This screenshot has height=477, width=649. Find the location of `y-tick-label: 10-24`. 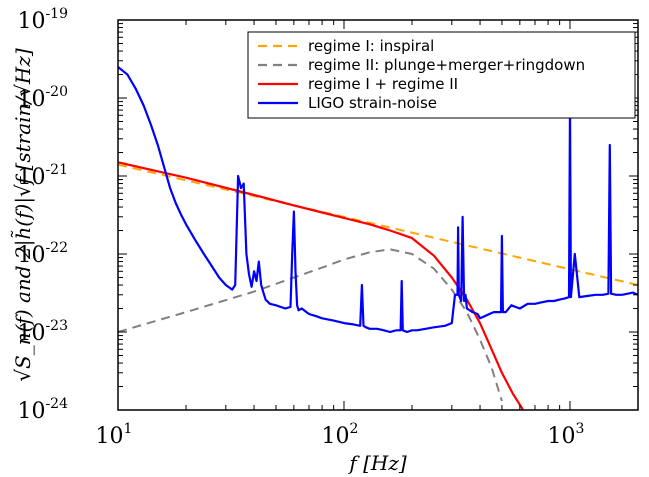

y-tick-label: 10-24 is located at coordinates (42, 410).